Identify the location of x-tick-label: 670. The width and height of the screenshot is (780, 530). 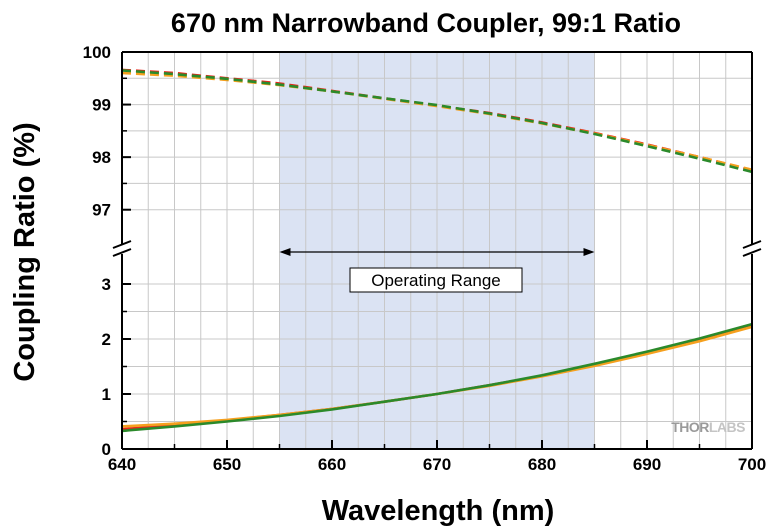
(437, 464).